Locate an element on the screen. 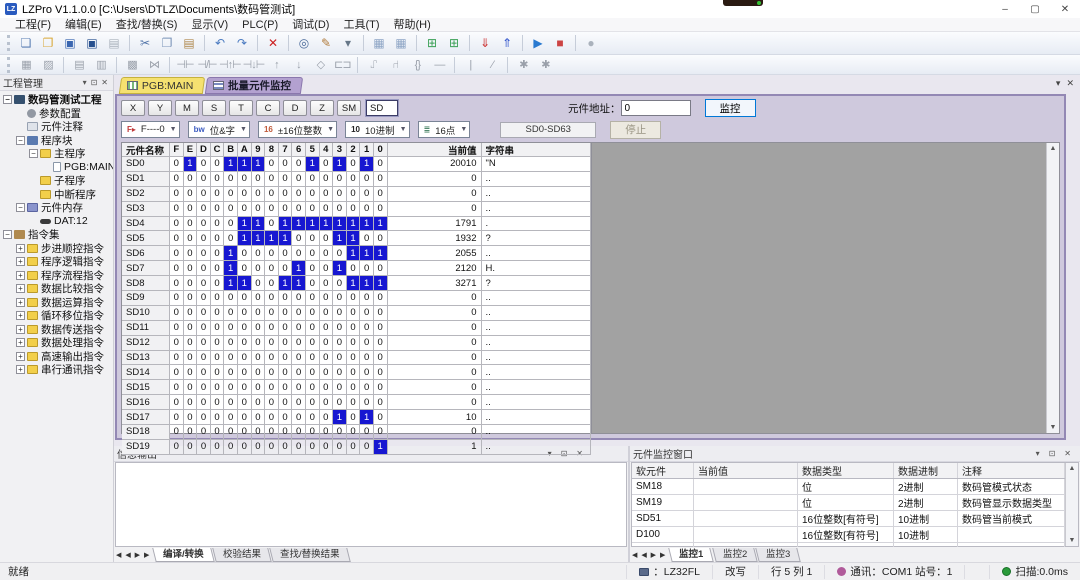 The width and height of the screenshot is (1080, 580). ladder-comment-icon: ▩ is located at coordinates (132, 65).